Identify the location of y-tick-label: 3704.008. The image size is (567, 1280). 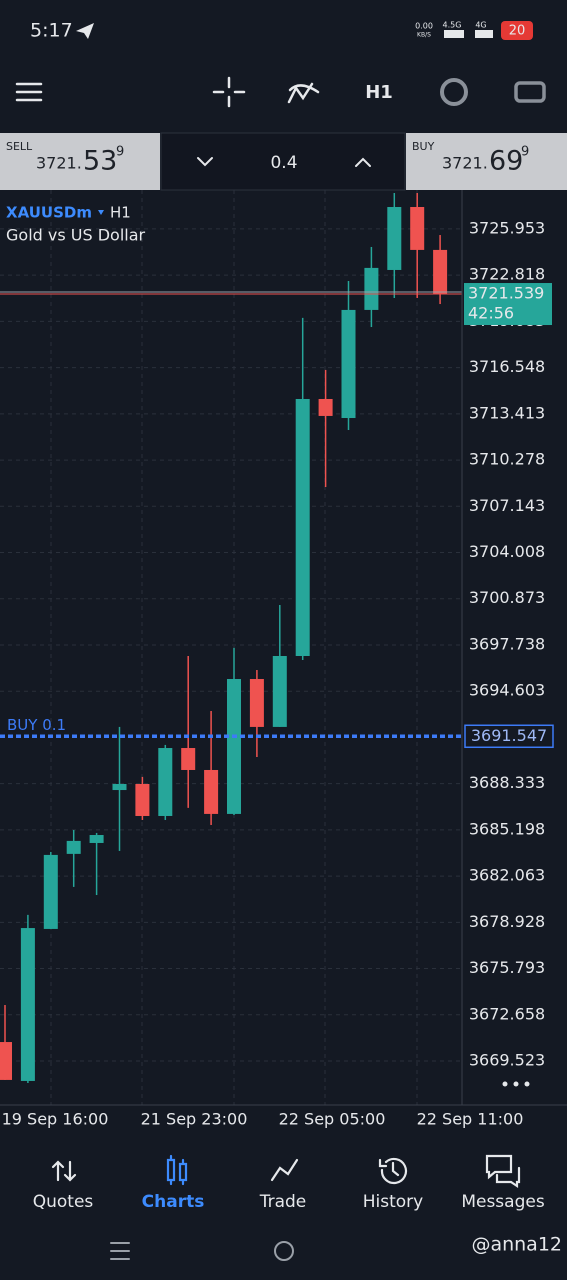
(507, 551).